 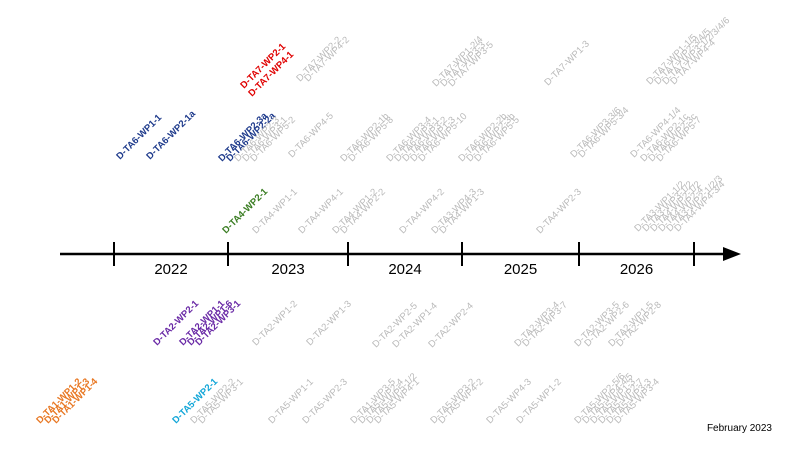 What do you see at coordinates (362, 211) in the screenshot?
I see `deliverable-label: D-TA4-WP2-2` at bounding box center [362, 211].